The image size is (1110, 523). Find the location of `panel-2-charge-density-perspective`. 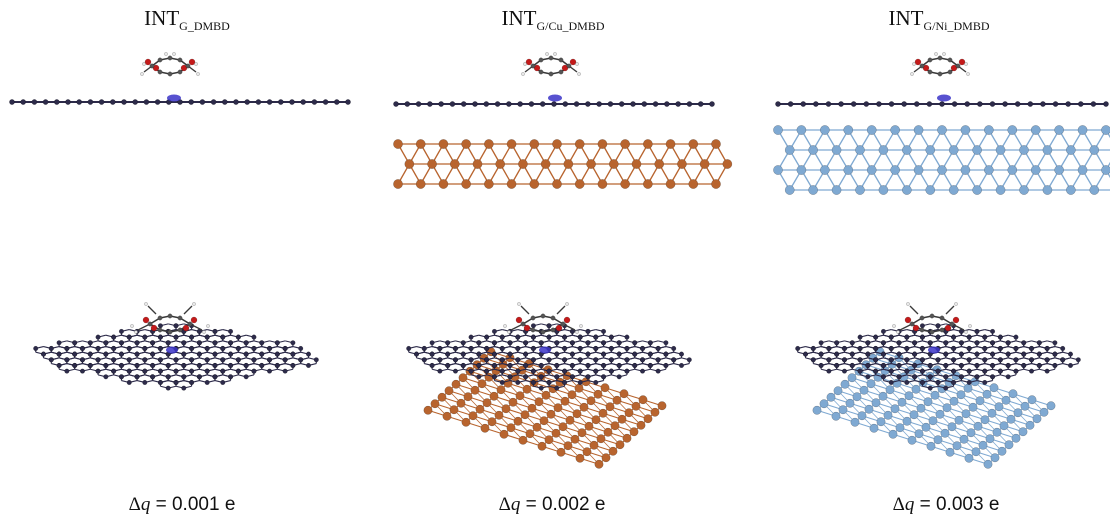

panel-2-charge-density-perspective is located at coordinates (545, 350).